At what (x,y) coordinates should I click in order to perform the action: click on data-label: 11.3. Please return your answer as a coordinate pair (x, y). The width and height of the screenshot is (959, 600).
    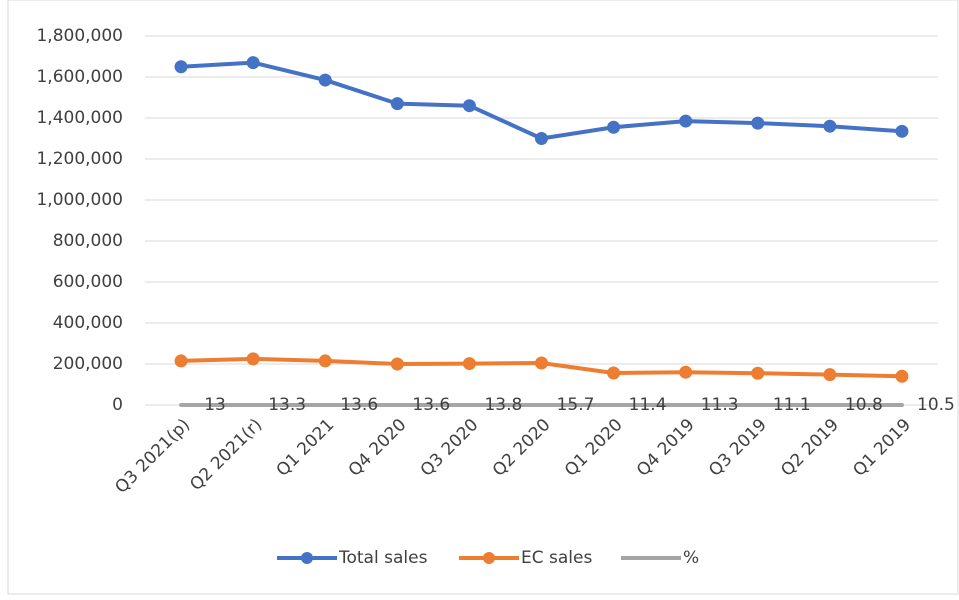
    Looking at the image, I should click on (720, 405).